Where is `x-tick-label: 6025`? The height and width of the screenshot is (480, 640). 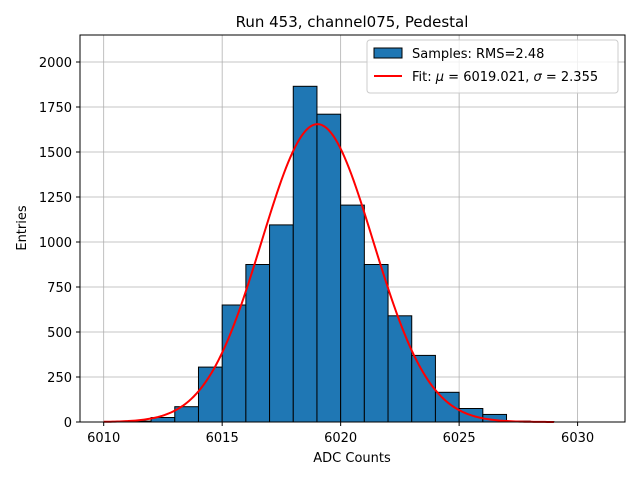
x-tick-label: 6025 is located at coordinates (459, 438).